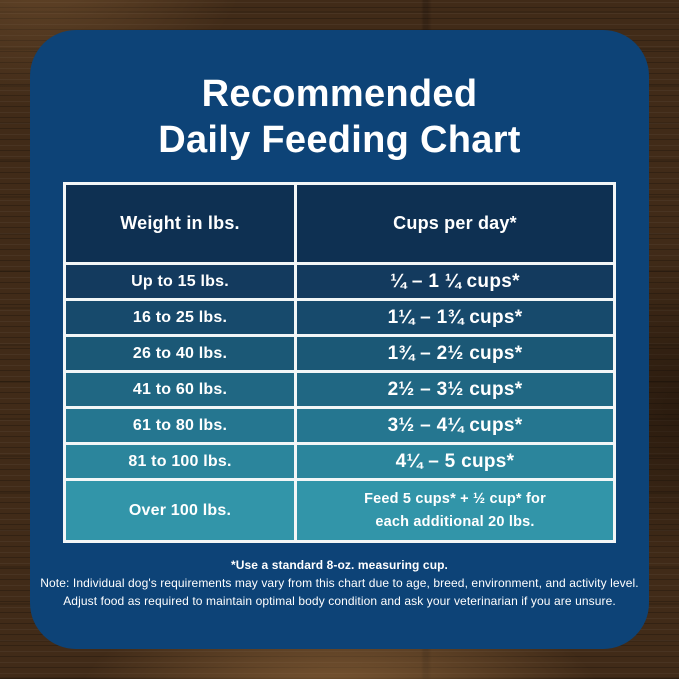 This screenshot has height=679, width=679. Describe the element at coordinates (455, 462) in the screenshot. I see `cups-cell: 4¼ – 5 cups*` at that location.